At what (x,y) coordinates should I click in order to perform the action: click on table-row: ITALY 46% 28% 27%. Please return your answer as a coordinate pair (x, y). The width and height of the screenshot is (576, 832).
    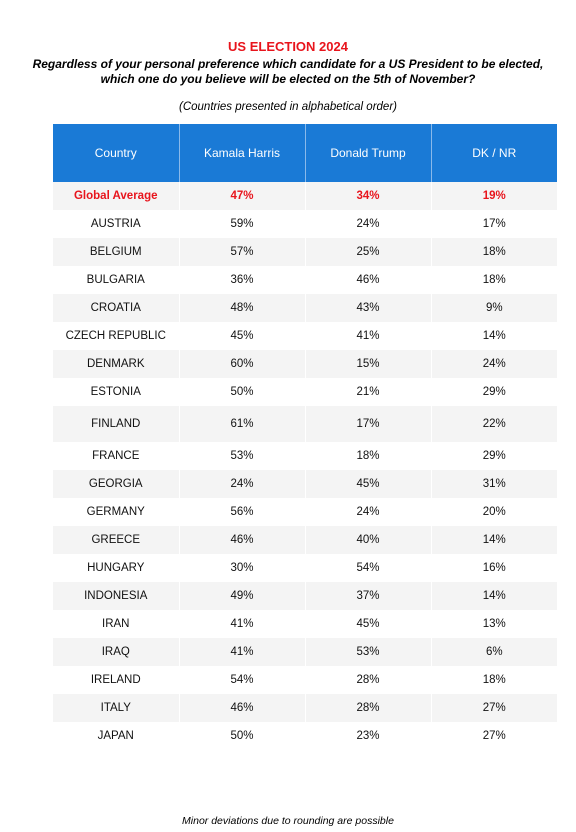
    Looking at the image, I should click on (305, 708).